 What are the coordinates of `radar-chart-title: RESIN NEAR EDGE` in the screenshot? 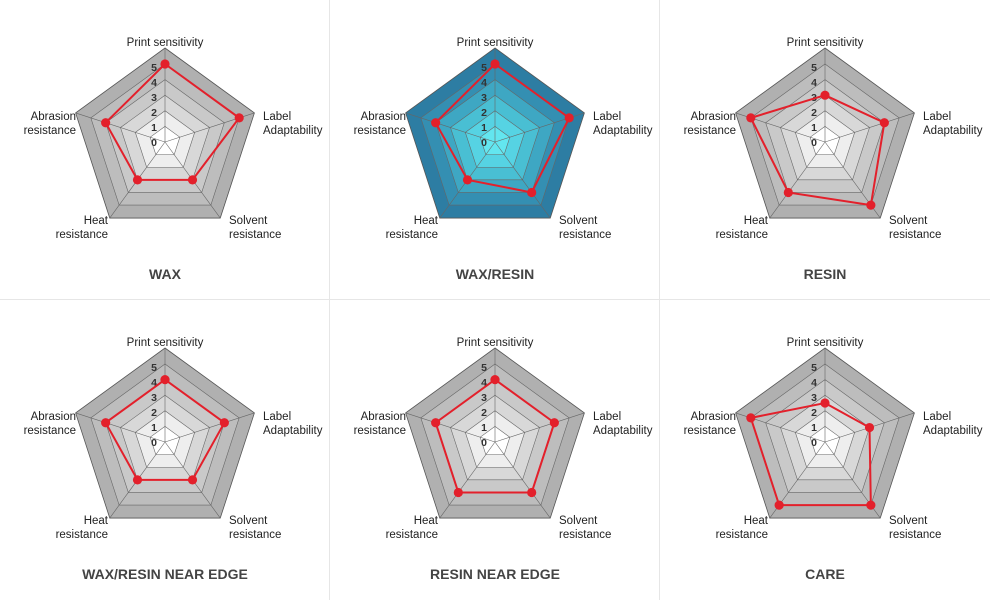 It's located at (495, 574).